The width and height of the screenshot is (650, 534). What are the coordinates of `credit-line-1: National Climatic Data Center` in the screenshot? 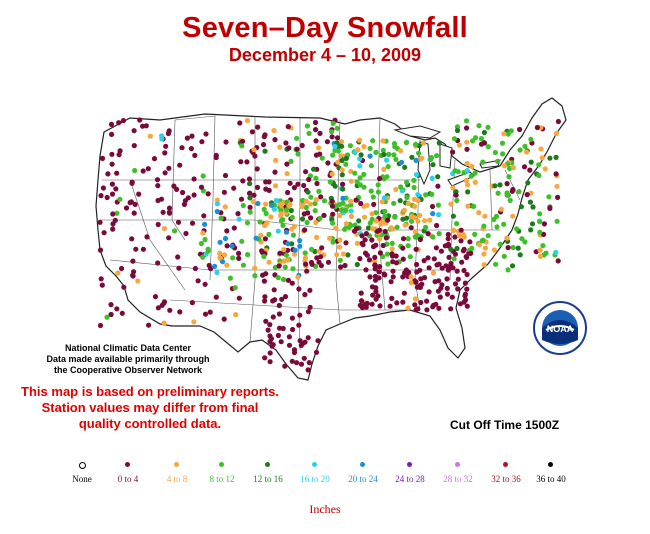 It's located at (128, 348).